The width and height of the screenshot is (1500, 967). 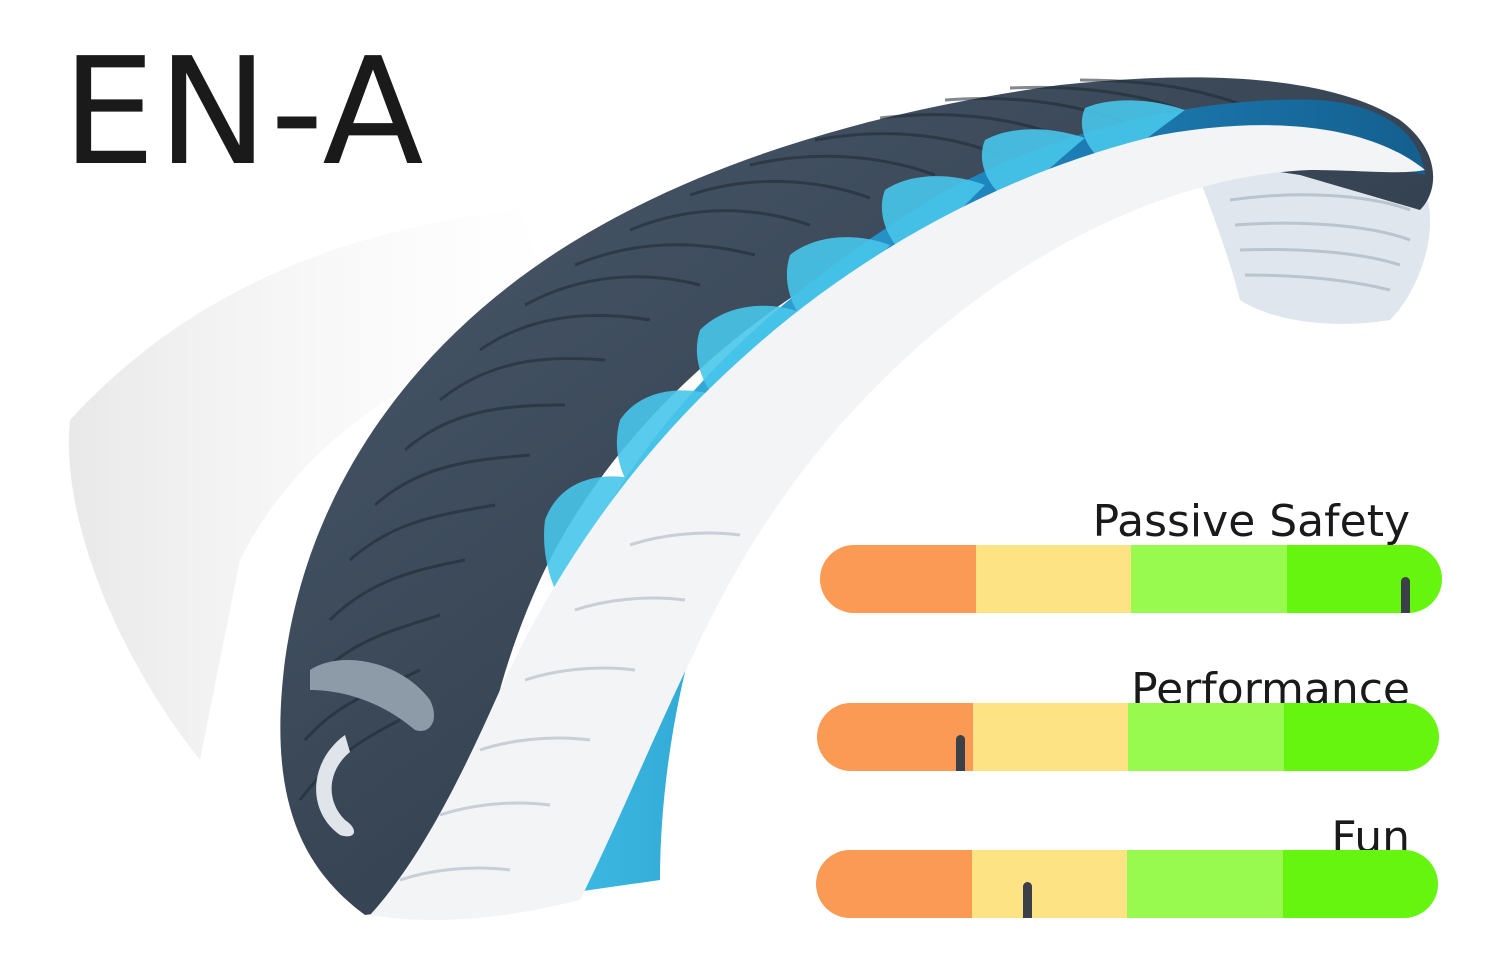 I want to click on gauge-bar-fun, so click(x=1127, y=884).